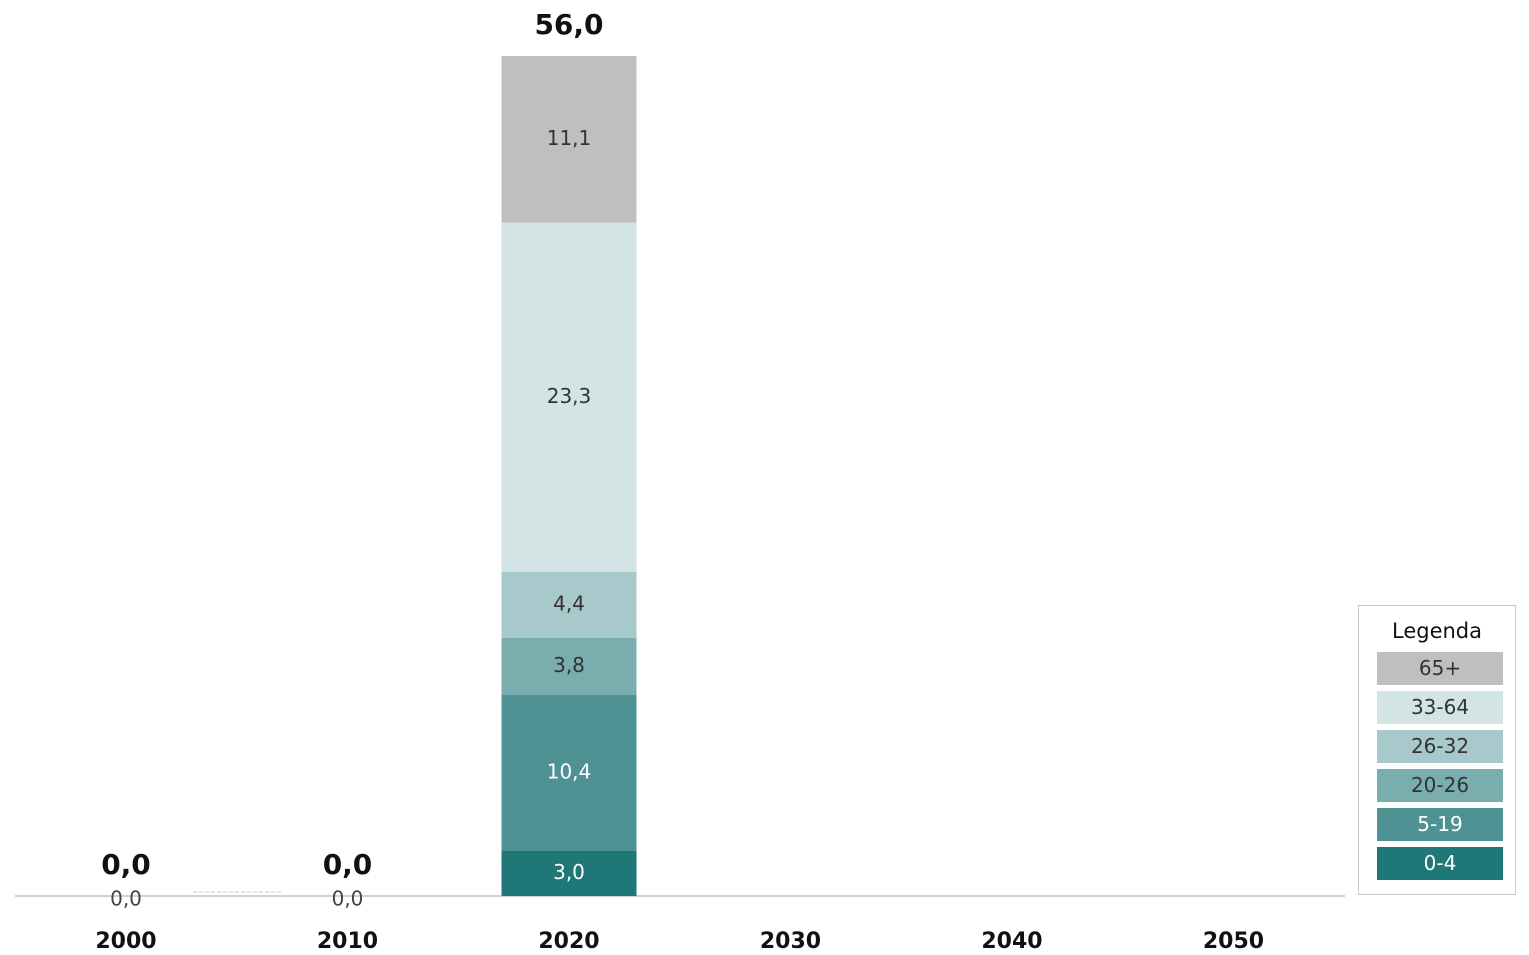  What do you see at coordinates (1440, 668) in the screenshot?
I see `legend-item-65+: 65+` at bounding box center [1440, 668].